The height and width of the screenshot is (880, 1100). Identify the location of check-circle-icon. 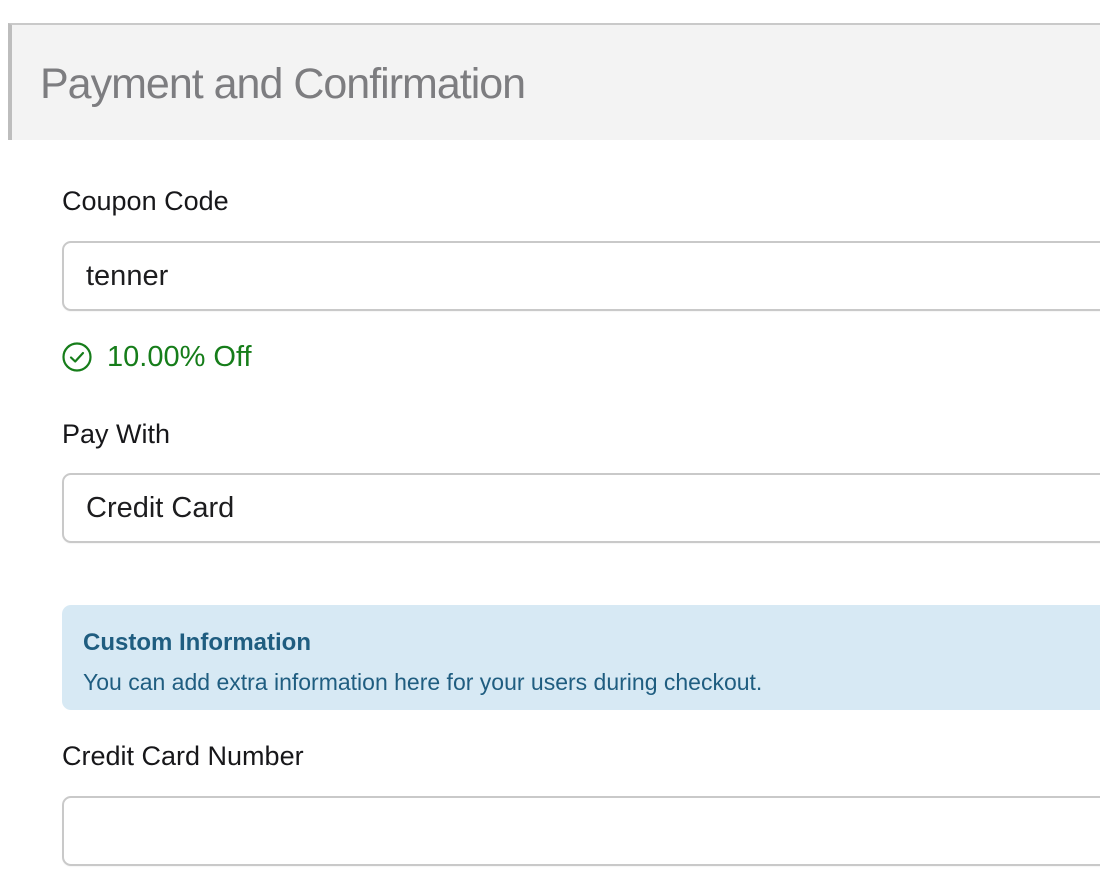
(77, 357).